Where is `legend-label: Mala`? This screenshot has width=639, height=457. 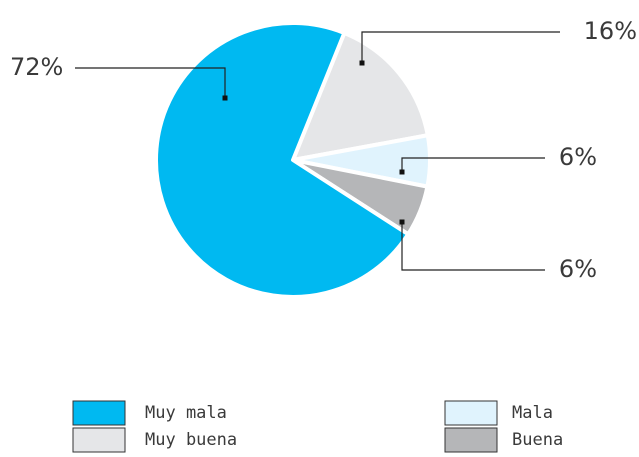 legend-label: Mala is located at coordinates (532, 413).